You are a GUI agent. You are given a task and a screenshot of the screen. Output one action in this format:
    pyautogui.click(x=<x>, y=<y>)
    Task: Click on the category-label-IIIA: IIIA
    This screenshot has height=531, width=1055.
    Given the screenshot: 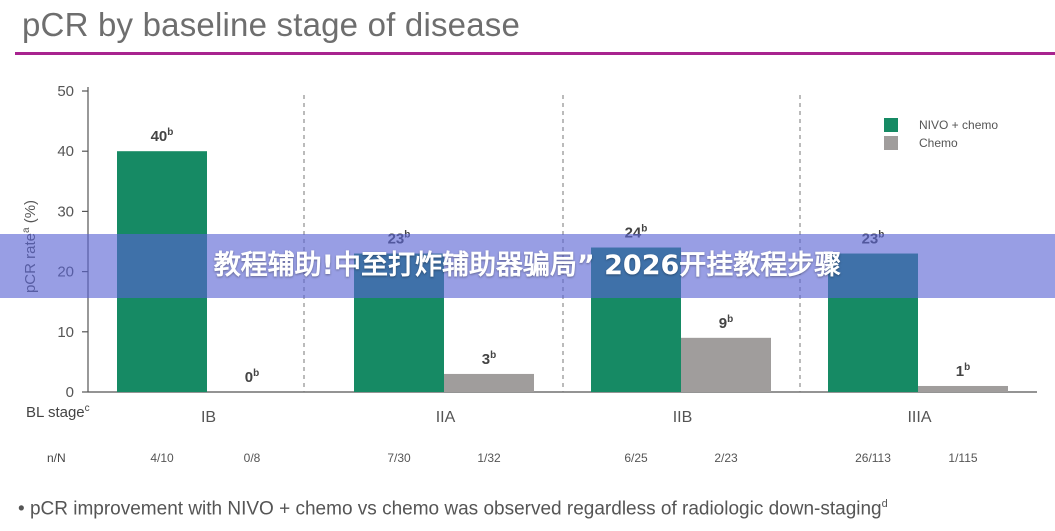 What is the action you would take?
    pyautogui.click(x=919, y=417)
    